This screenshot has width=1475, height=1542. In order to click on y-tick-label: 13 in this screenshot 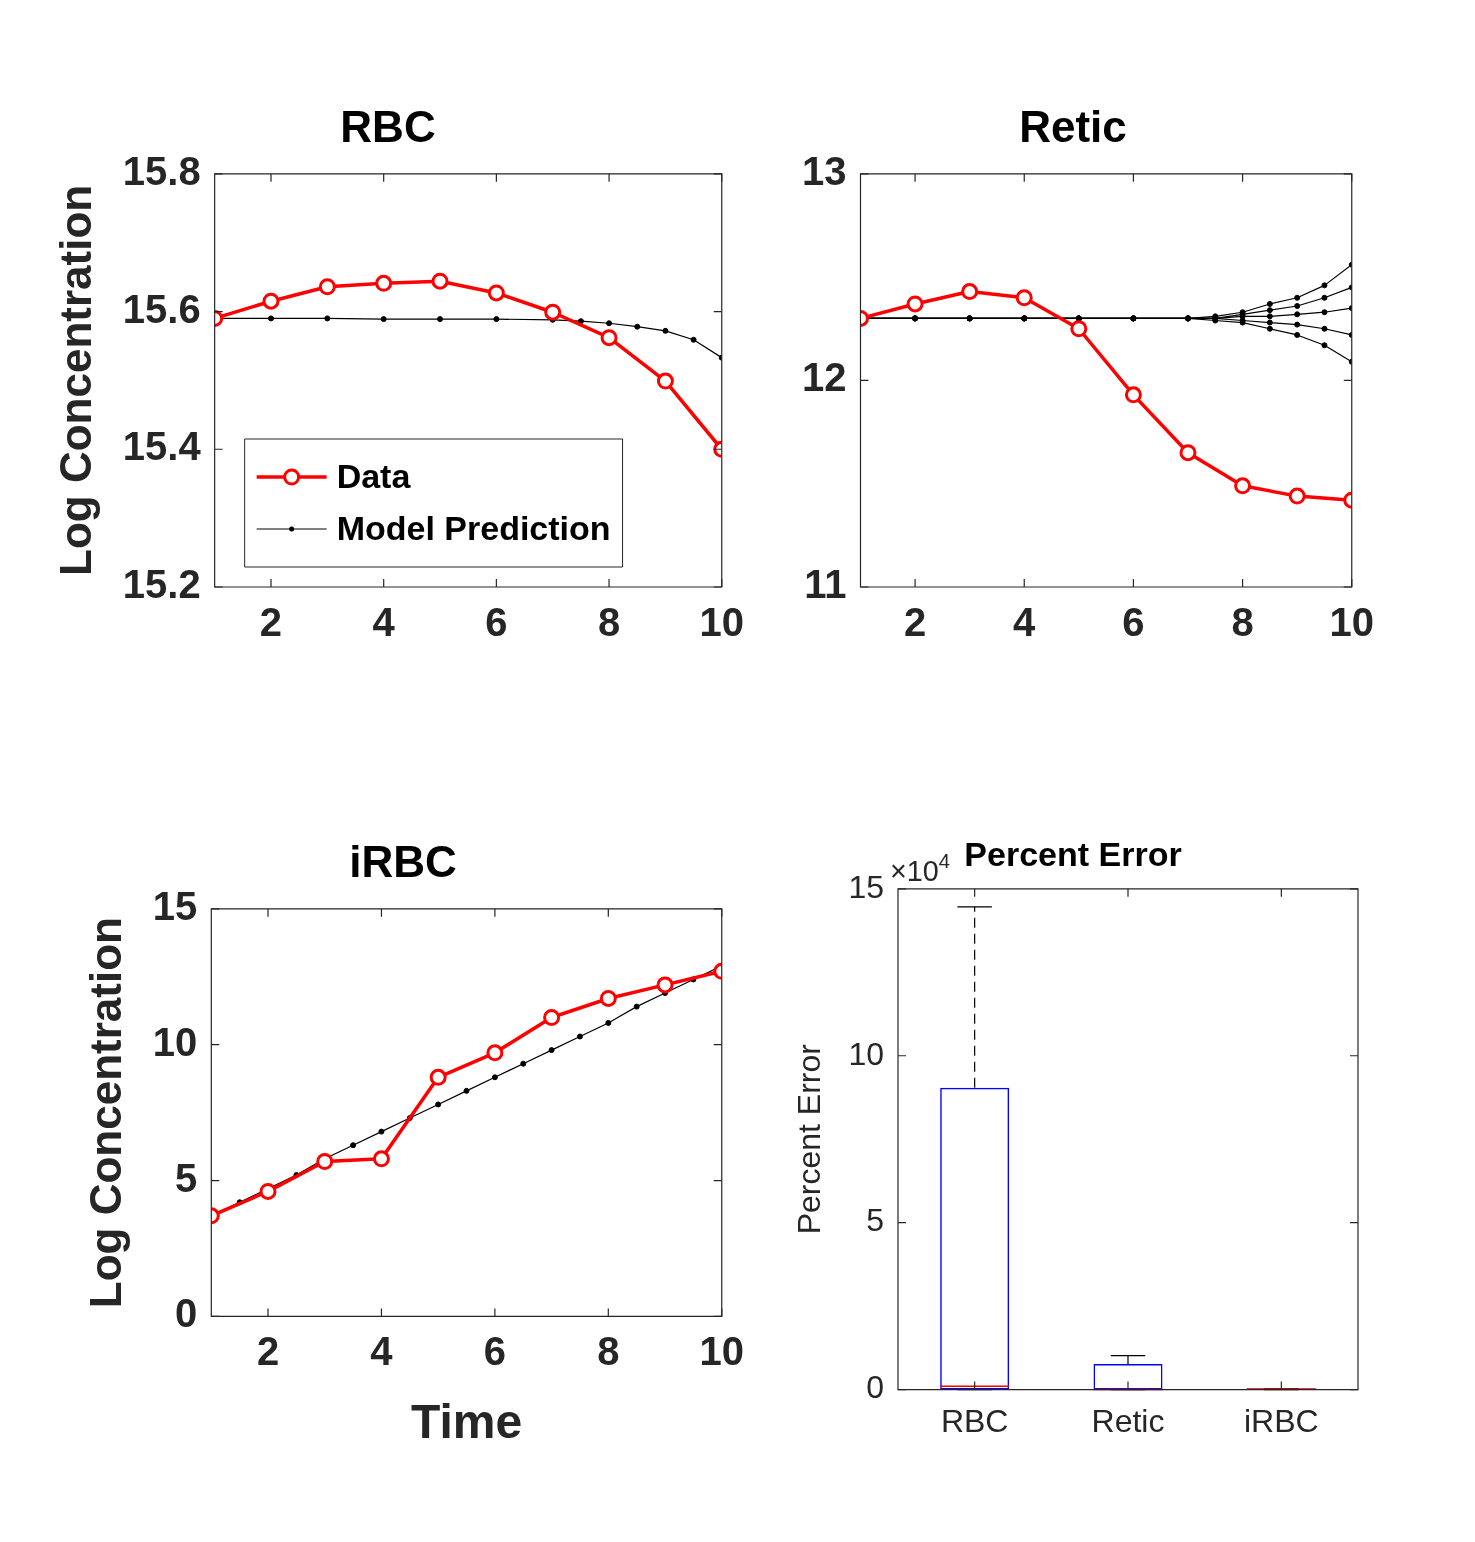, I will do `click(824, 170)`.